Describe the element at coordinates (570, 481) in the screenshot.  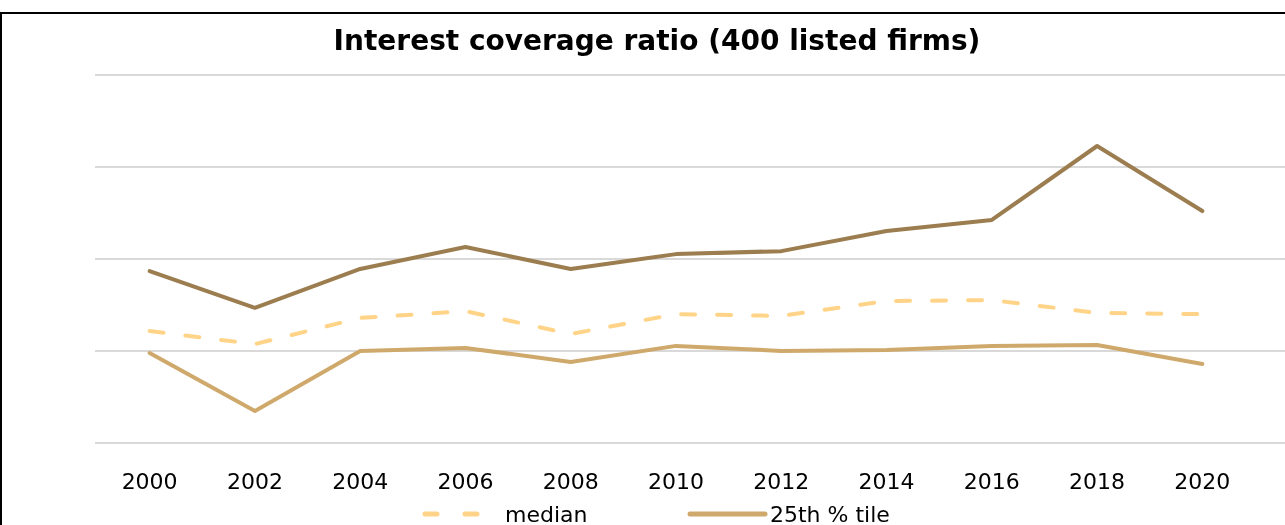
I see `x-tick-label: 2008` at that location.